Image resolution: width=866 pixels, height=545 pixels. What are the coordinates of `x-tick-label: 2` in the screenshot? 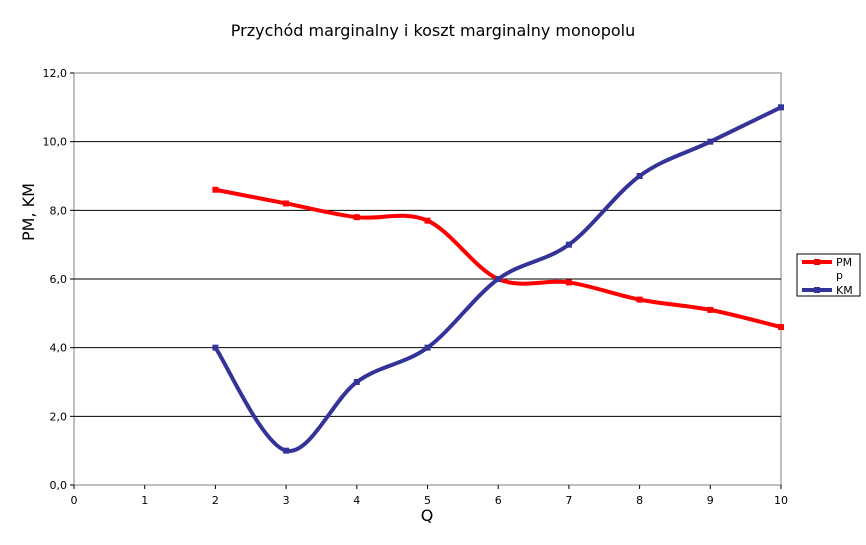 It's located at (215, 500).